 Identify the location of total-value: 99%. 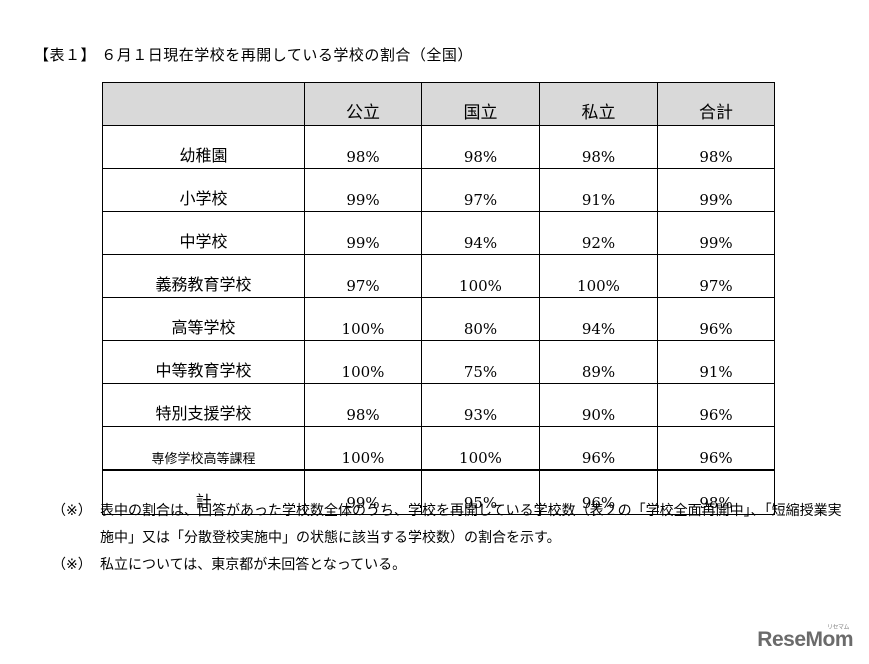
(363, 492).